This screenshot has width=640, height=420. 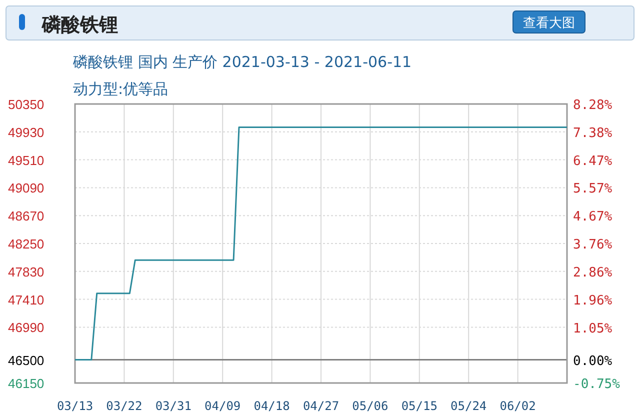 I want to click on text: 查看大图, so click(x=549, y=23).